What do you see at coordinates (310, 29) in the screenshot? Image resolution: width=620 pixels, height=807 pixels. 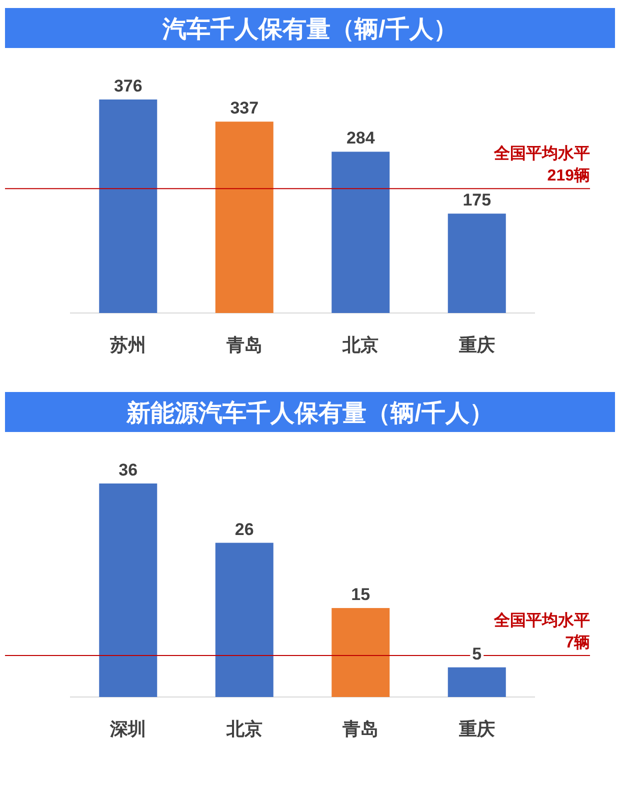 I see `chart-title: 汽车千人保有量（辆/千人）` at bounding box center [310, 29].